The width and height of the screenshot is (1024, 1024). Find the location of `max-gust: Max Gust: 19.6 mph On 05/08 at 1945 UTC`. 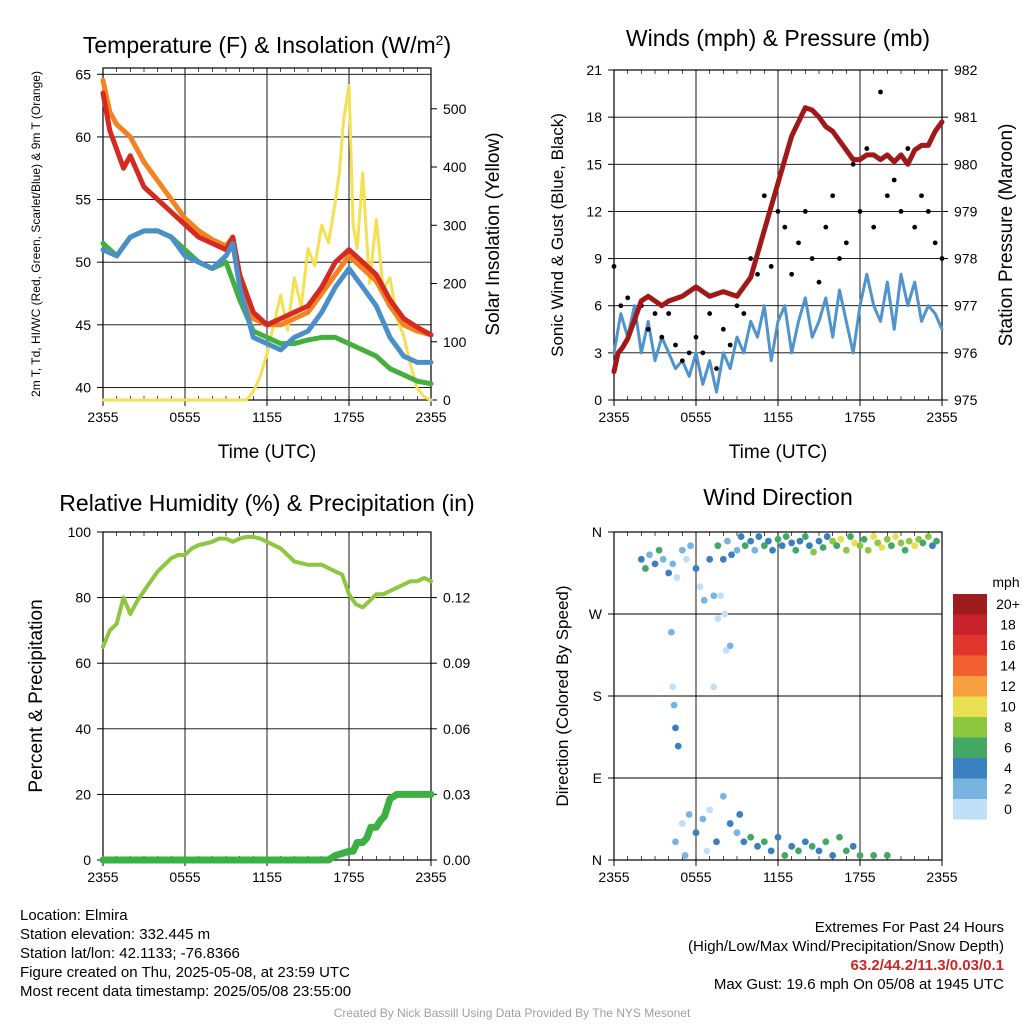

max-gust: Max Gust: 19.6 mph On 05/08 at 1945 UTC is located at coordinates (858, 984).